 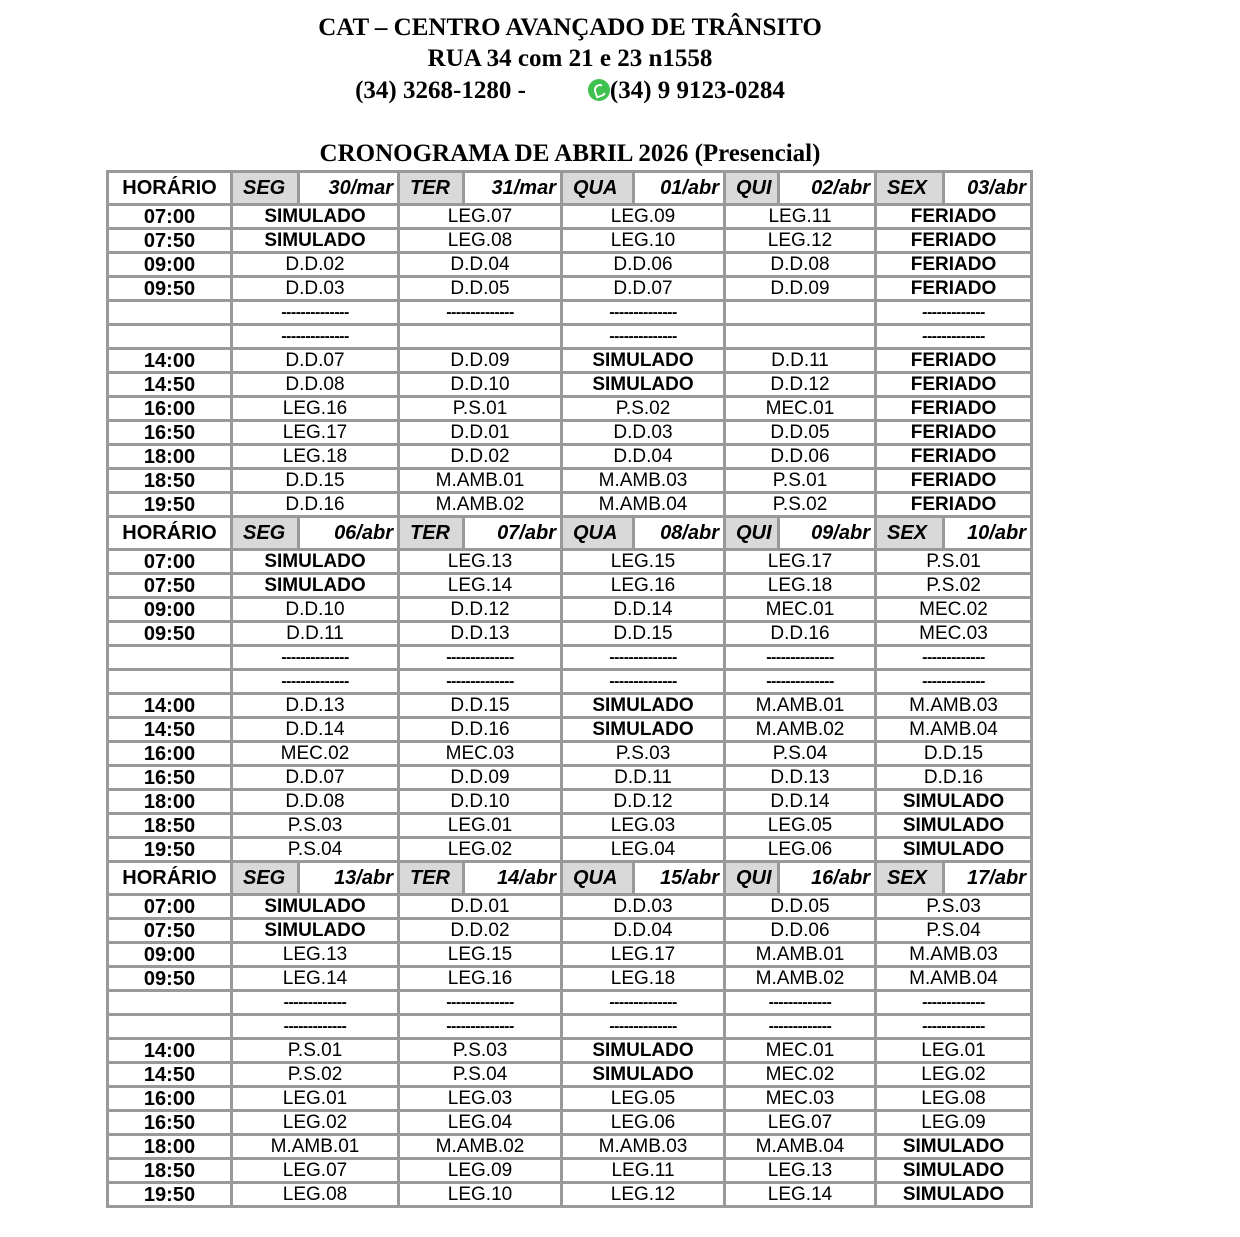 I want to click on schedule-row: 07:50 SIMULADO LEG.14 LEG.16 LEG.18 P.S.02, so click(x=569, y=585).